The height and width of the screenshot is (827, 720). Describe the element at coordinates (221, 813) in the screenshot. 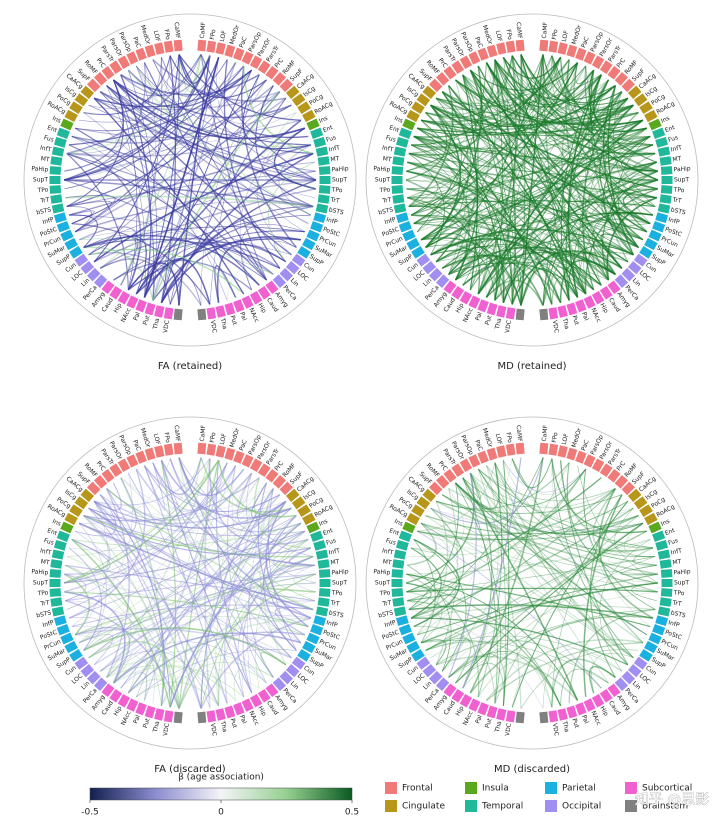

I see `colorbar-tick-label: 0` at that location.